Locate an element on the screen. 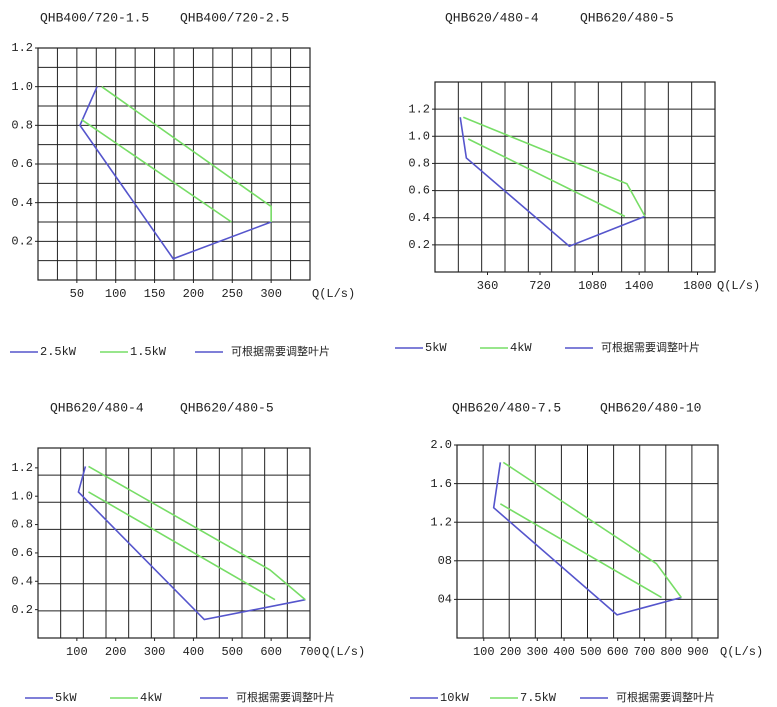  x-tick-label: 150 is located at coordinates (155, 294).